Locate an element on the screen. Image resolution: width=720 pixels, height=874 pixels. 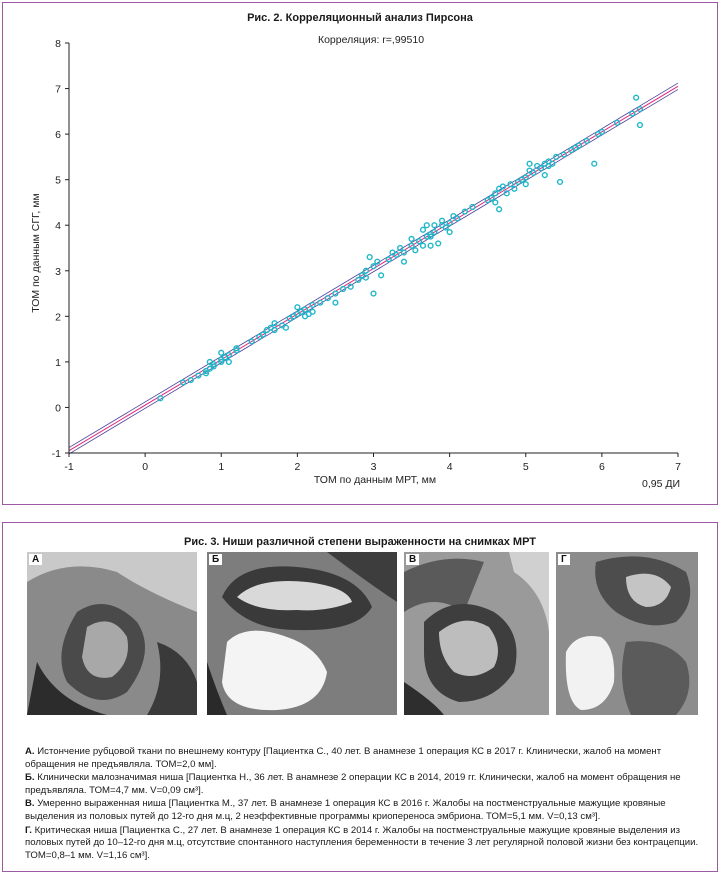
x-tick-label: 4 is located at coordinates (450, 467).